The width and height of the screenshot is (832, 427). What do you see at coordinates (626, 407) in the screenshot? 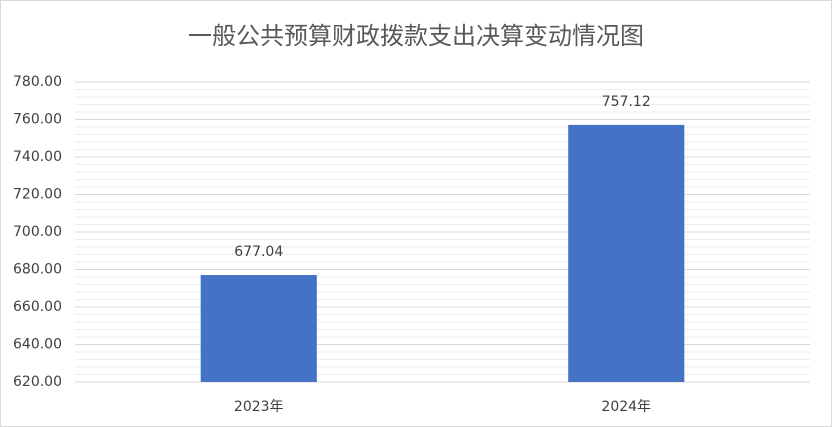
I see `x-tick-label: 2024年` at bounding box center [626, 407].